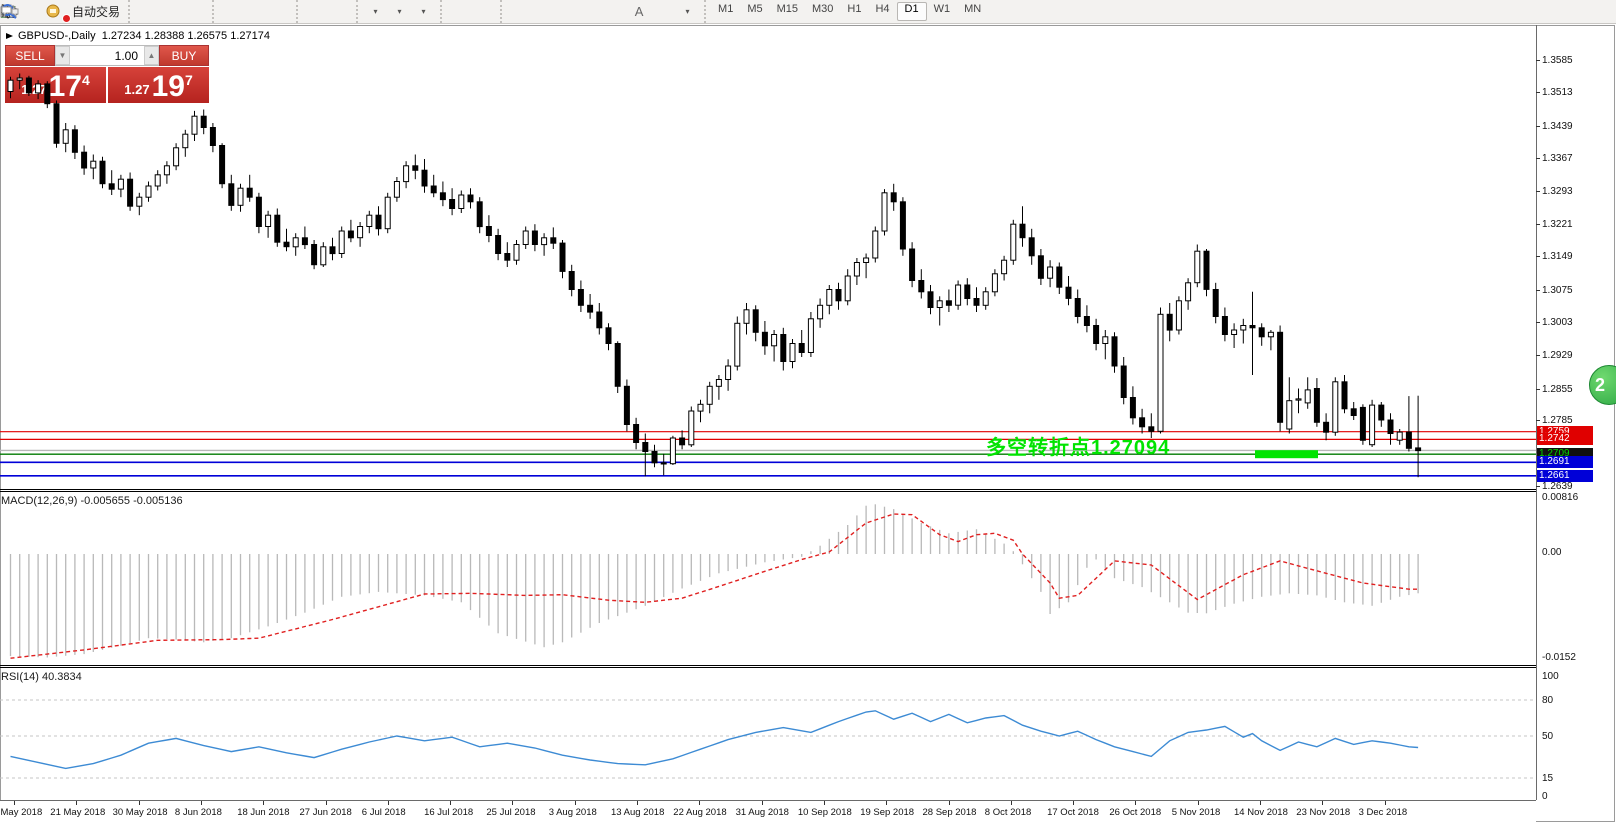 This screenshot has width=1616, height=823. Describe the element at coordinates (823, 9) in the screenshot. I see `timeframe-m30: M30` at that location.